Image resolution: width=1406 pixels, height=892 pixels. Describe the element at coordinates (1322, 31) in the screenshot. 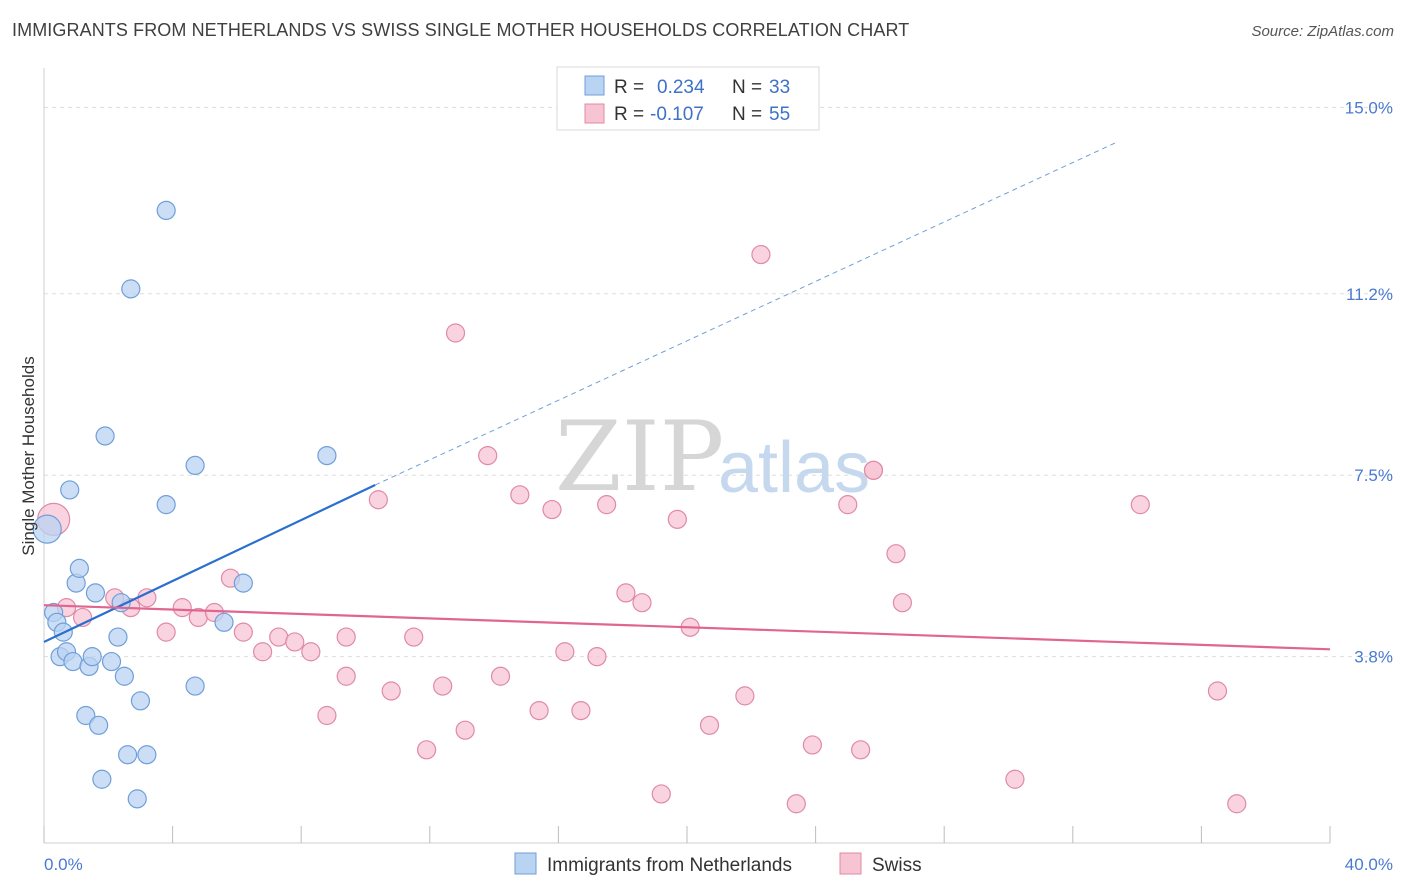

I see `source-label: Source: ZipAtlas.com` at that location.